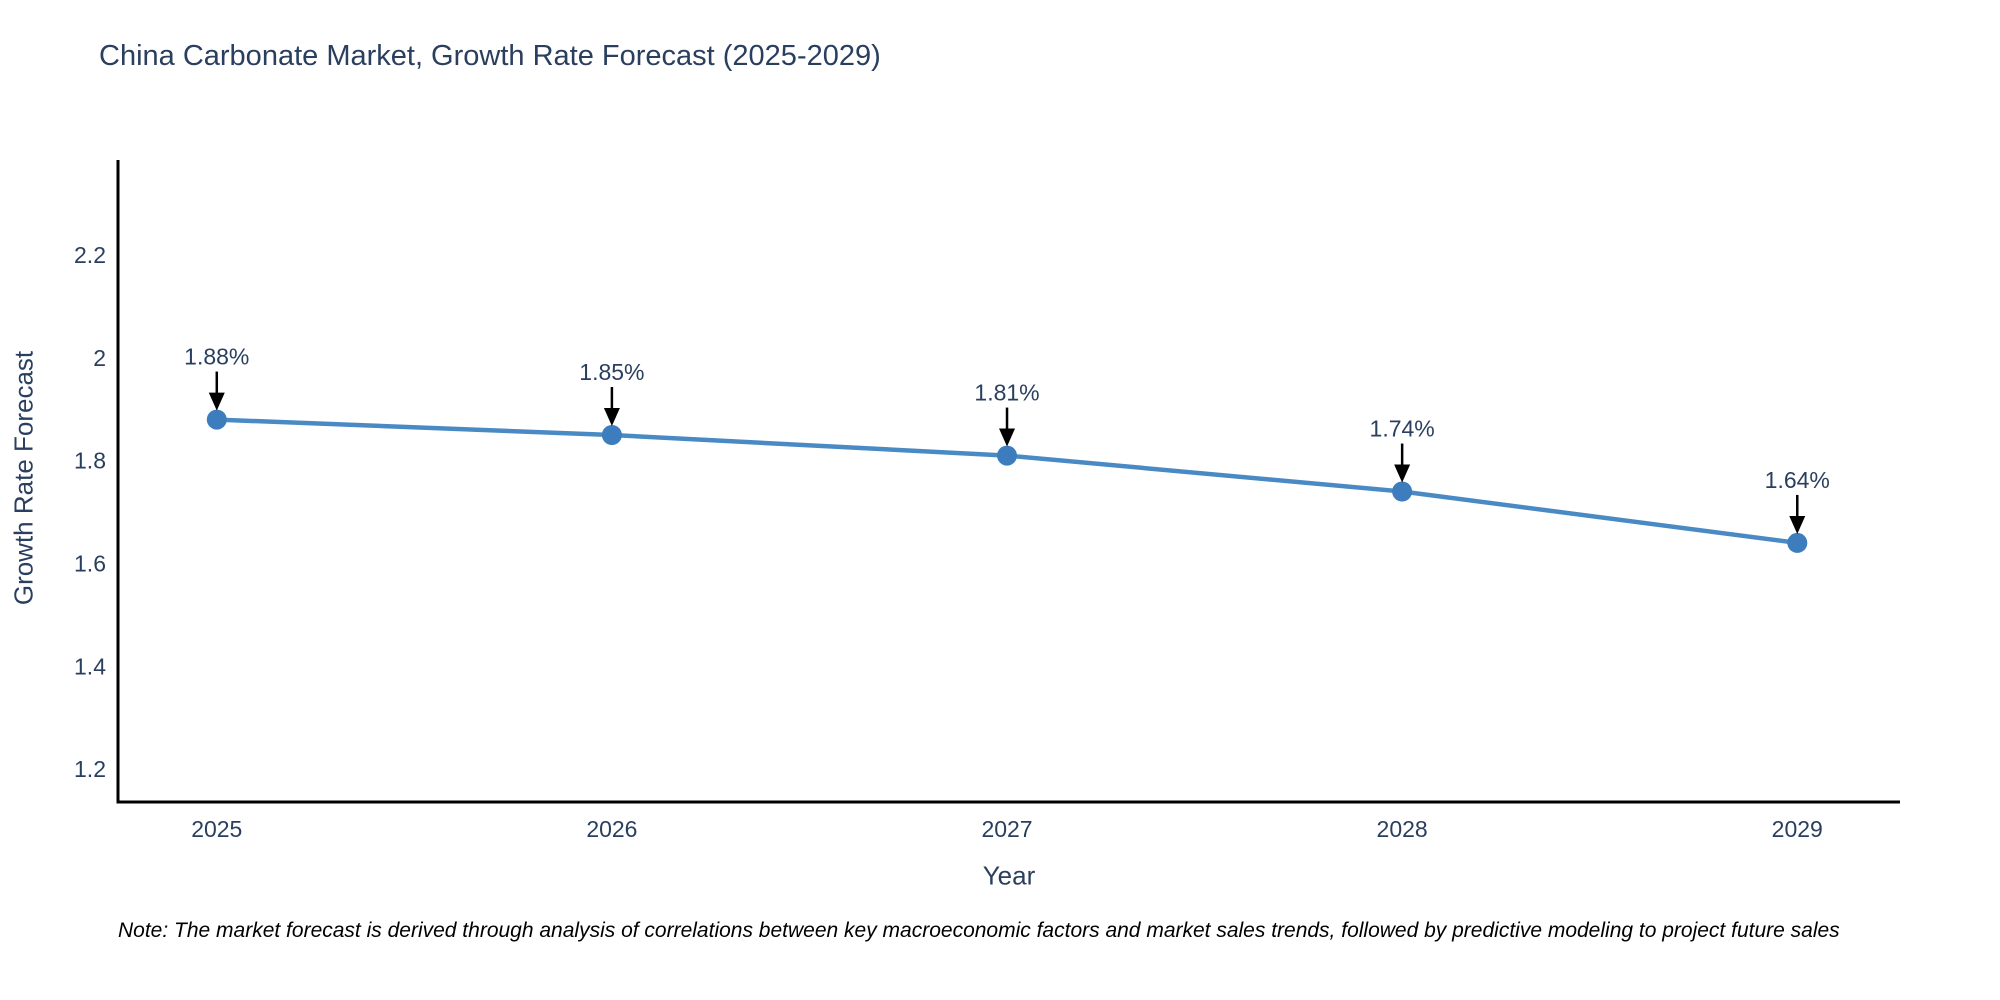 This screenshot has height=1000, width=2000. I want to click on point-annotation-label: 1.64%, so click(1797, 480).